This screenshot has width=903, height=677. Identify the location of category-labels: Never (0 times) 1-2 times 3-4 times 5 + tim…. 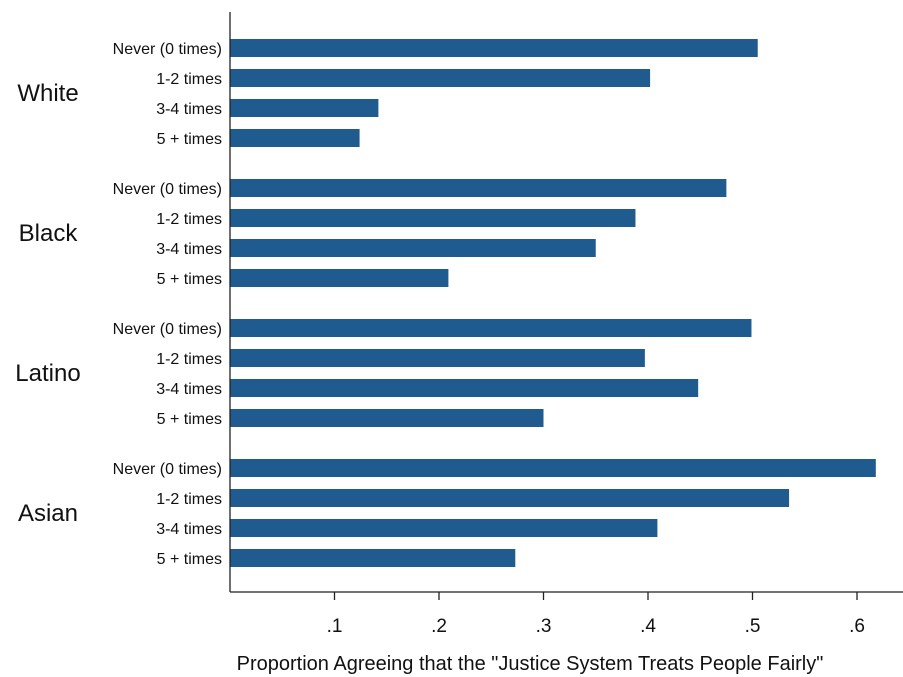
(167, 304).